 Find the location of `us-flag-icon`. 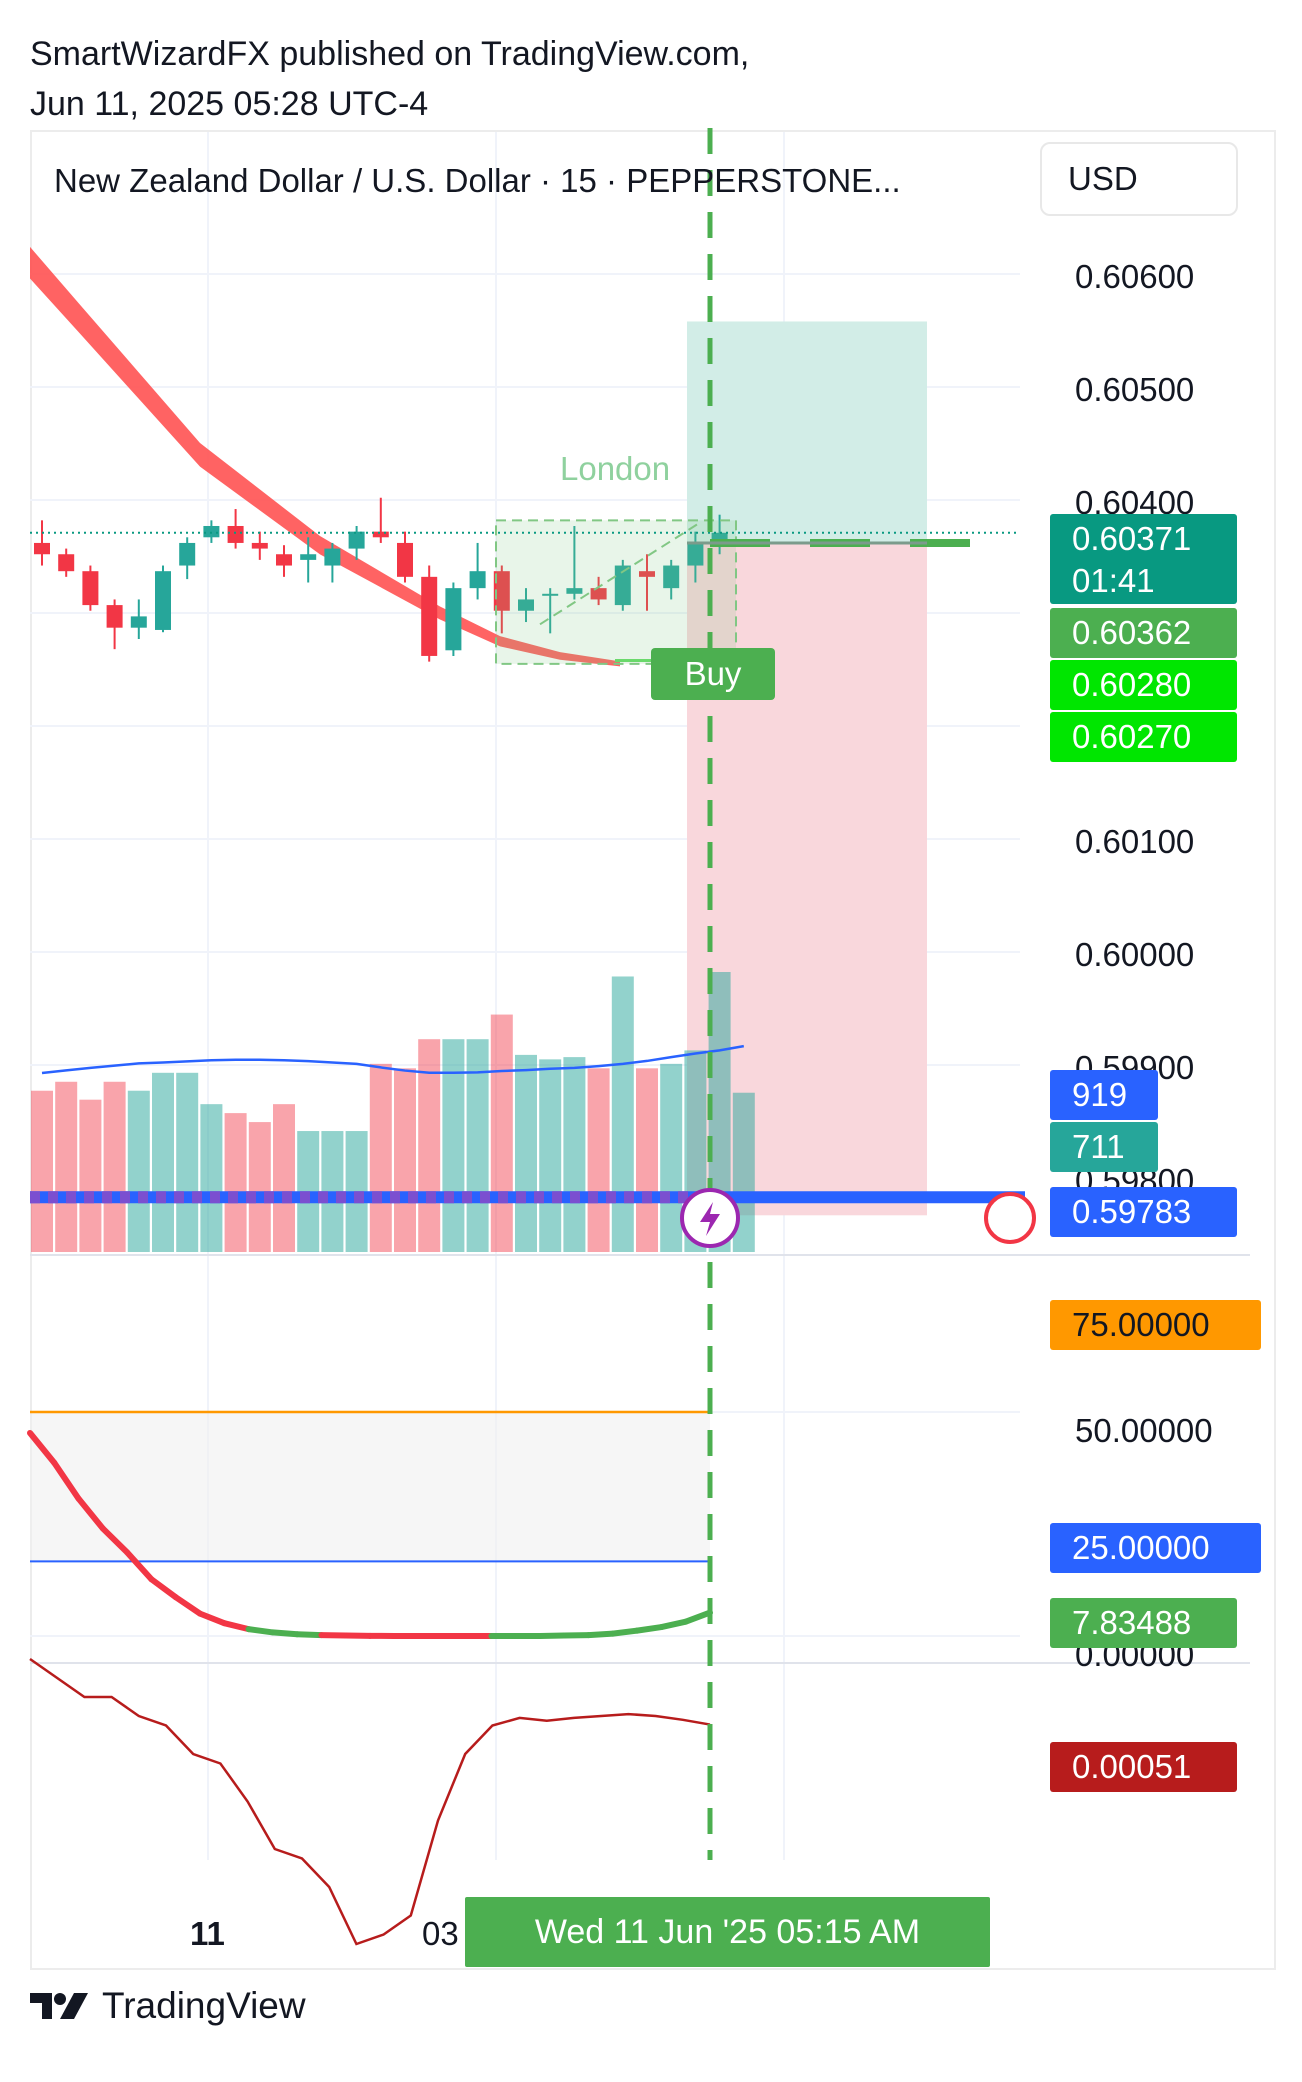

us-flag-icon is located at coordinates (1010, 1218).